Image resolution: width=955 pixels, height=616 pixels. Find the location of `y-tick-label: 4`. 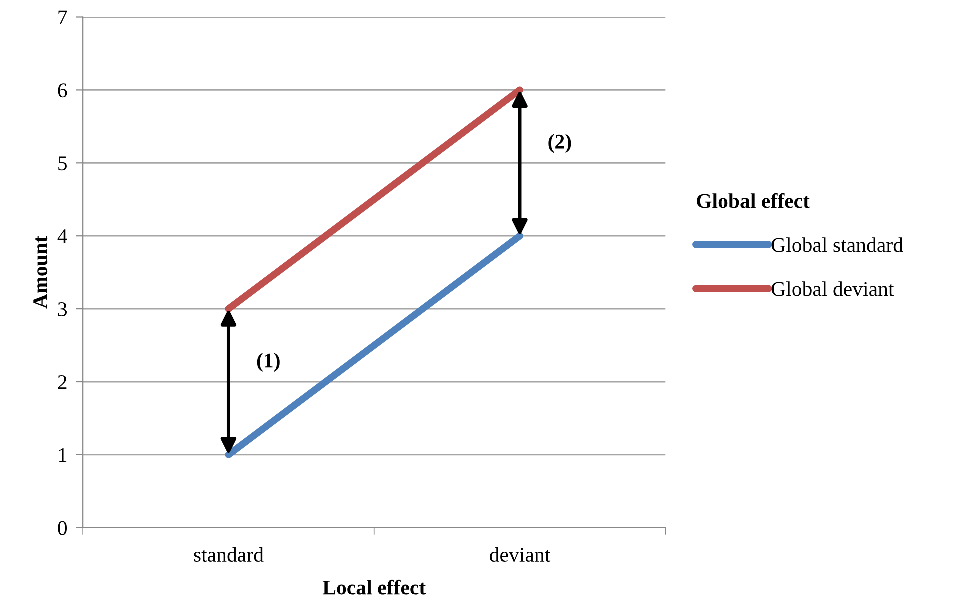

y-tick-label: 4 is located at coordinates (63, 237).